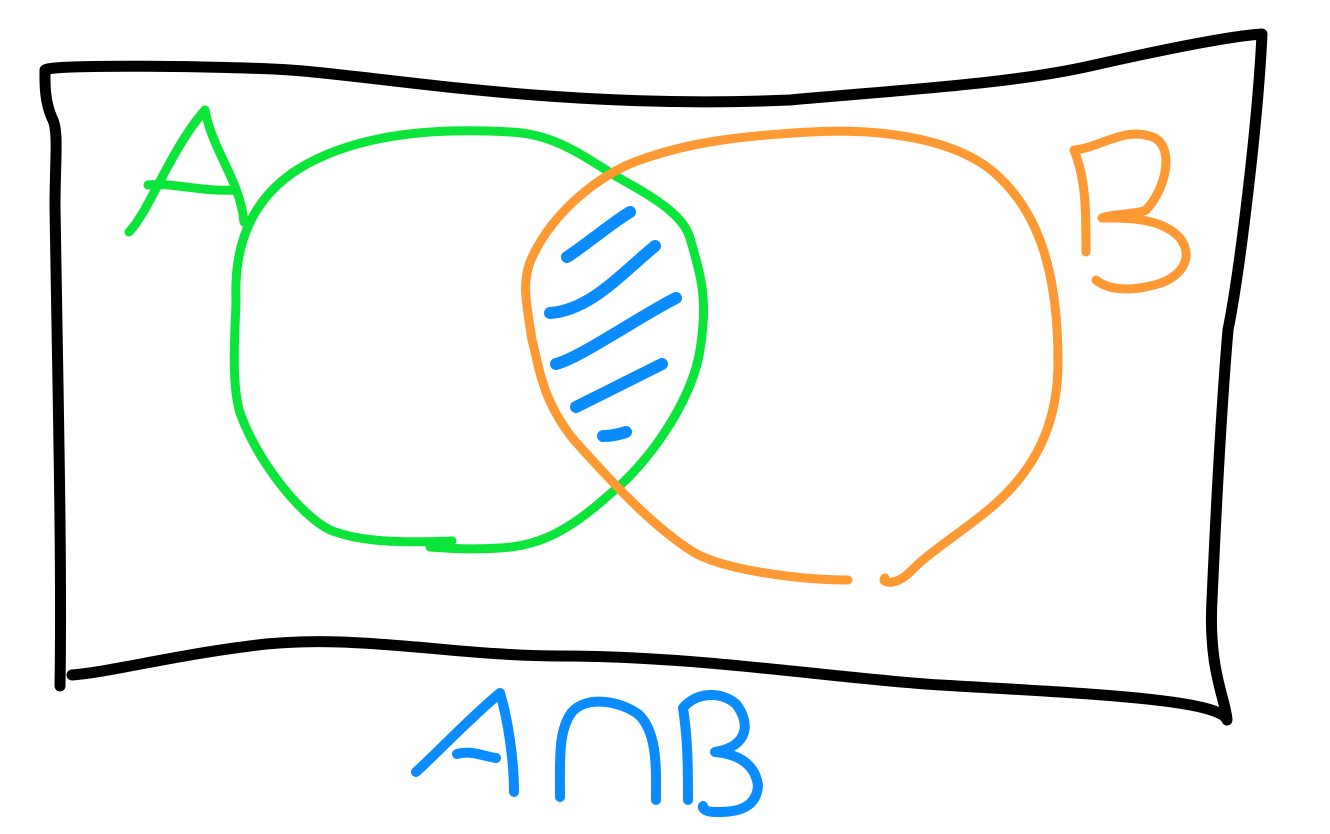 This screenshot has height=834, width=1330. Describe the element at coordinates (465, 742) in the screenshot. I see `intersection-label-a-glyph` at that location.